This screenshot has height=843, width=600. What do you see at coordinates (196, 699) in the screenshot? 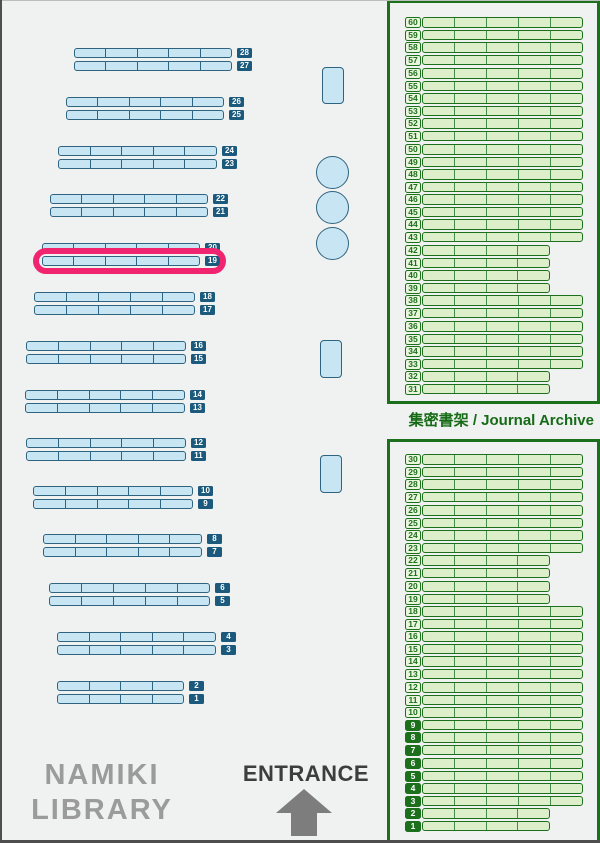
I see `shelf-number-label: 1` at bounding box center [196, 699].